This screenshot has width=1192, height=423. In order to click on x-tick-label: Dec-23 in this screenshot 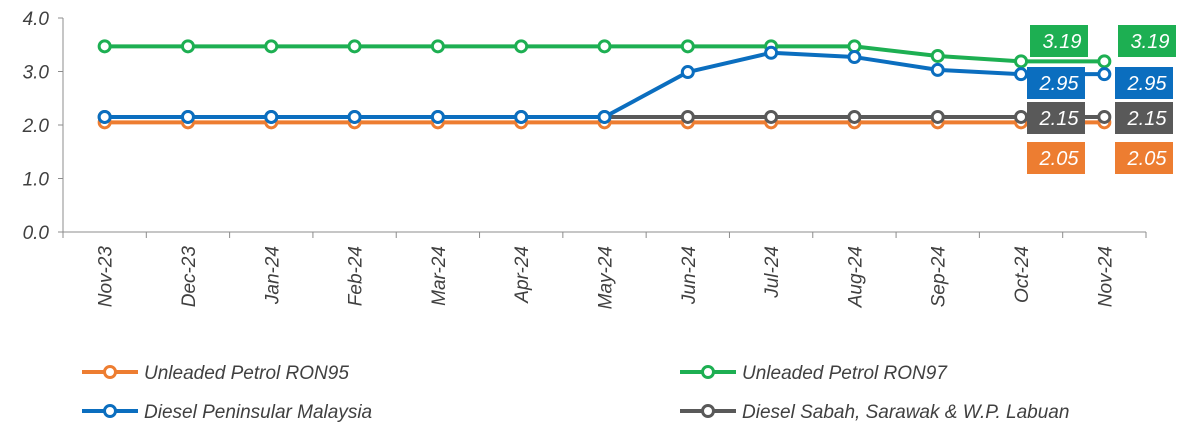, I will do `click(189, 277)`.